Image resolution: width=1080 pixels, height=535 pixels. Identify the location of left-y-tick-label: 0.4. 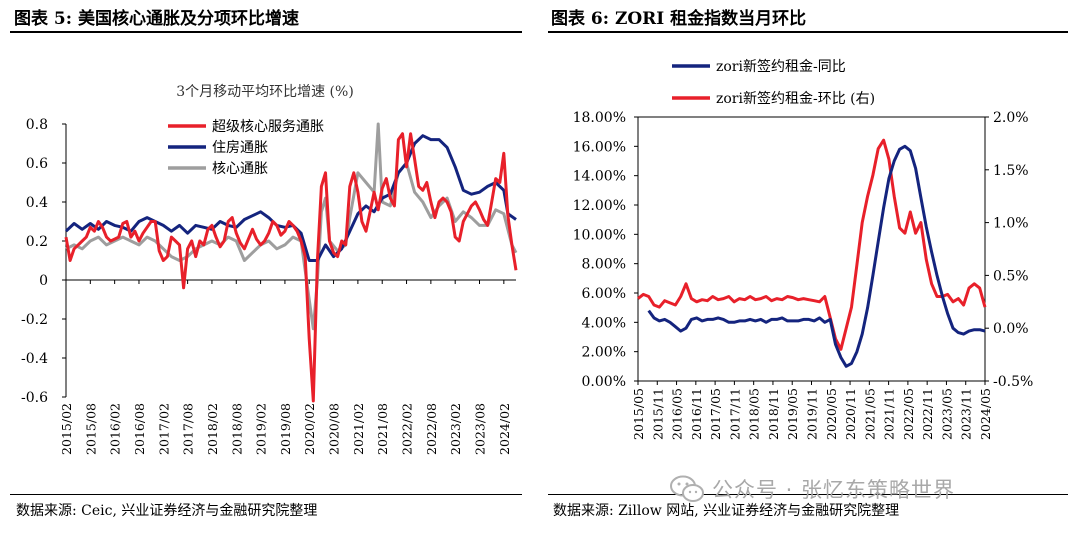
(37, 203).